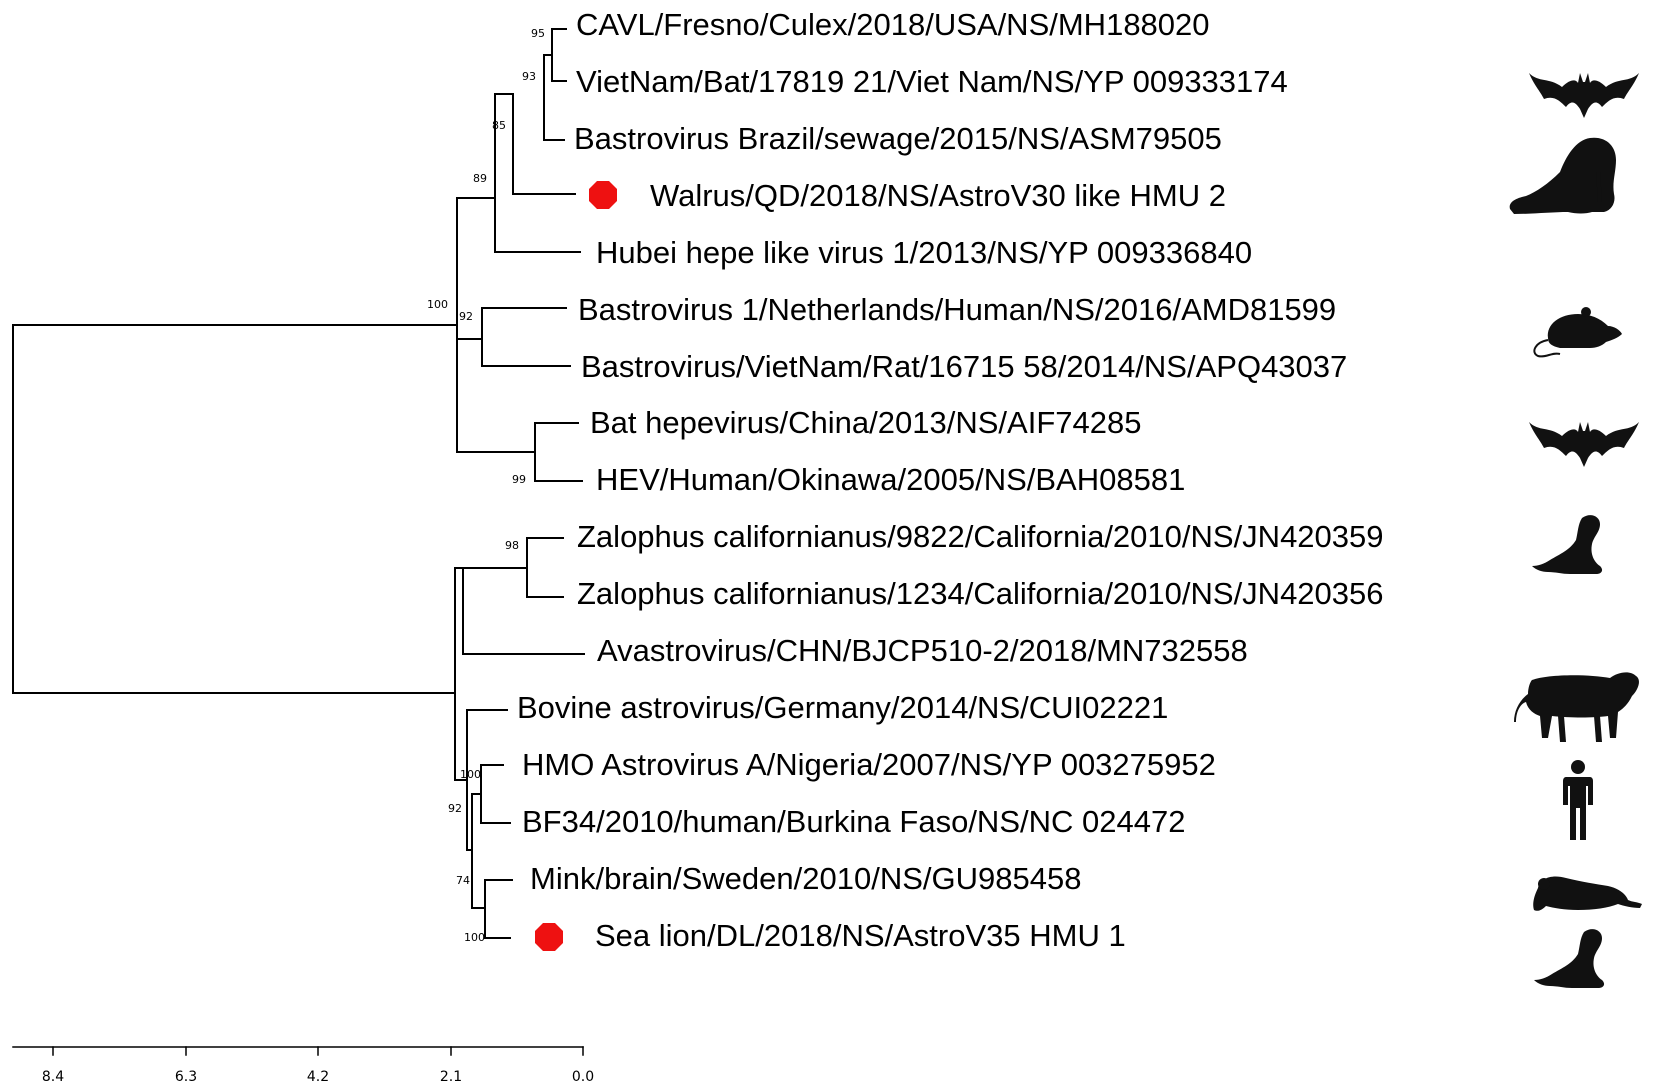 The image size is (1655, 1086). Describe the element at coordinates (480, 178) in the screenshot. I see `bootstrap-value: 89` at that location.